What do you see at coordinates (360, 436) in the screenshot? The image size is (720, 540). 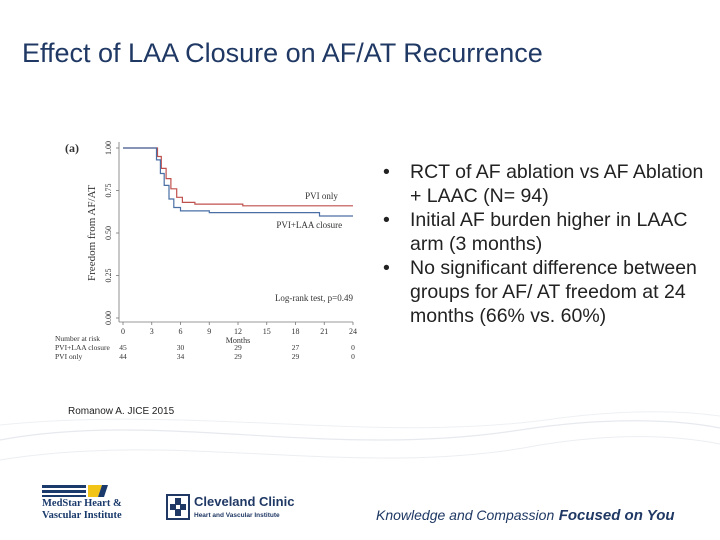 I see `footer-wave-decoration` at bounding box center [360, 436].